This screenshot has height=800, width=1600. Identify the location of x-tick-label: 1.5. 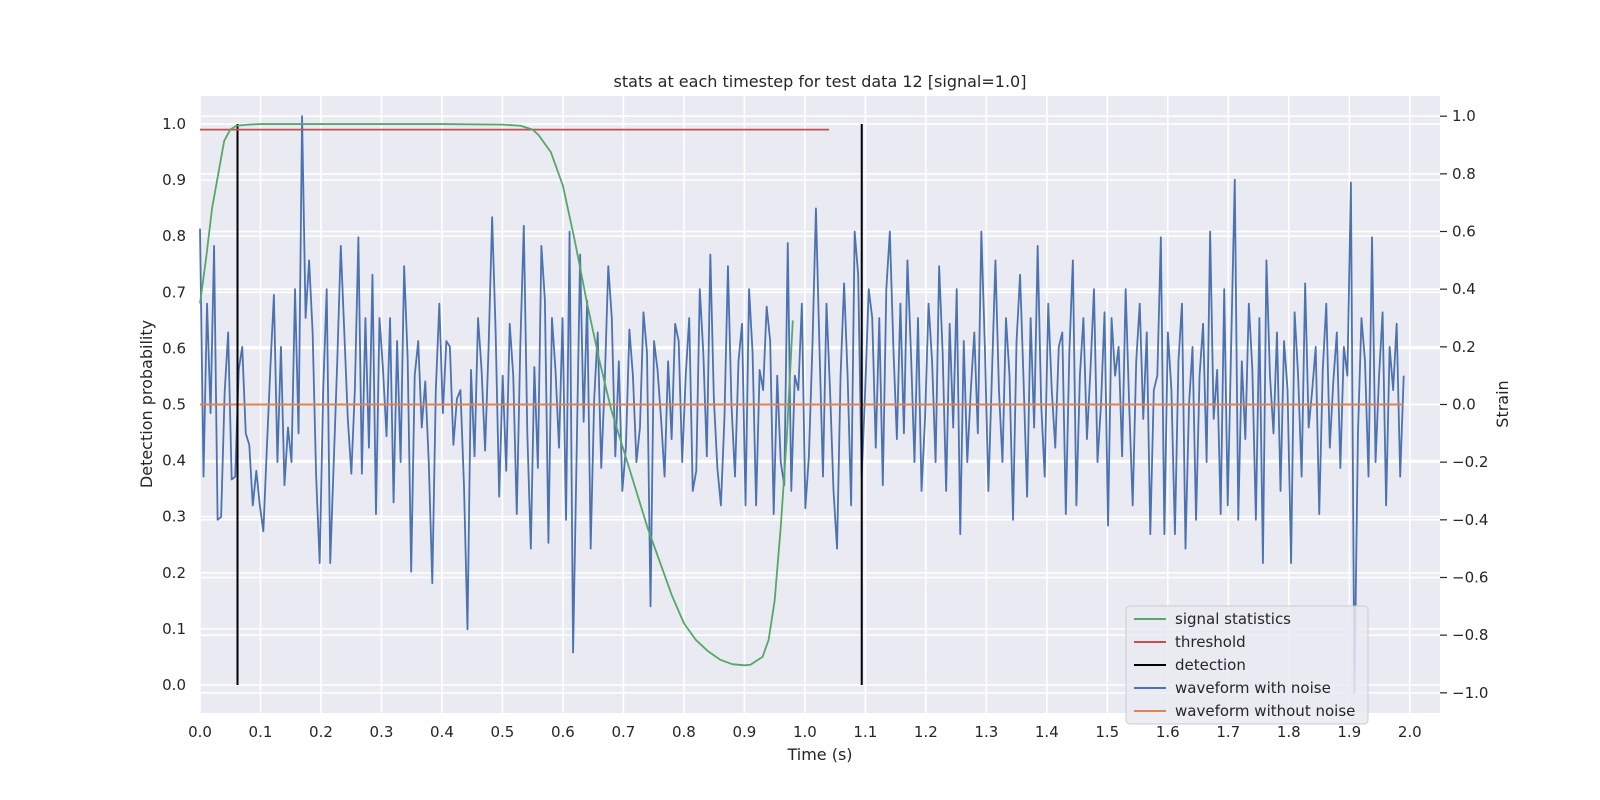
(1107, 732).